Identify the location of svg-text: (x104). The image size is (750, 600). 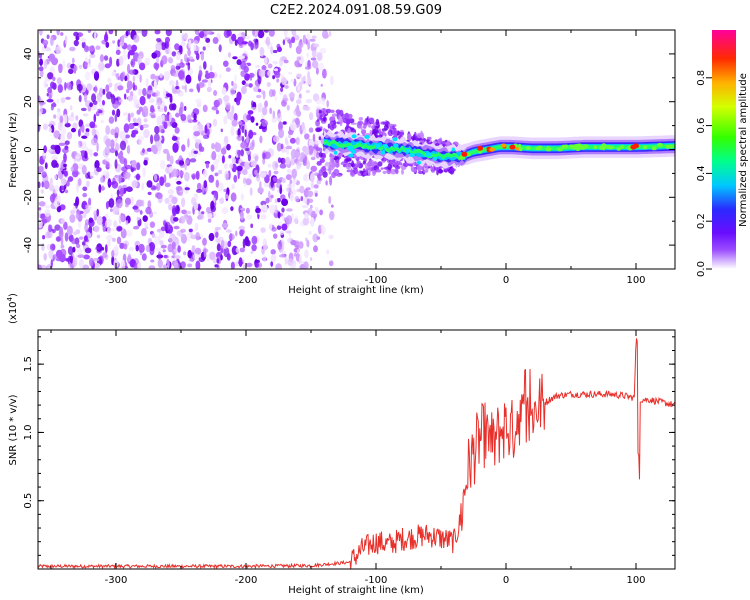
(12, 308).